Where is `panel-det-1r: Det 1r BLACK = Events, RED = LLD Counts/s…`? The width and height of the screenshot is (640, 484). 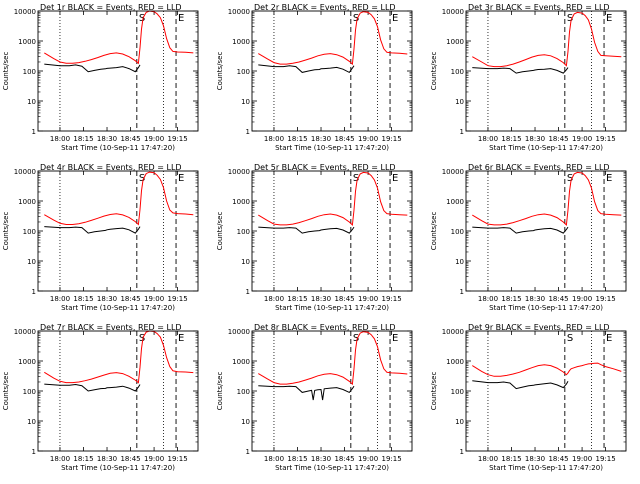
panel-det-1r: Det 1r BLACK = Events, RED = LLD Counts/s… is located at coordinates (100, 77).